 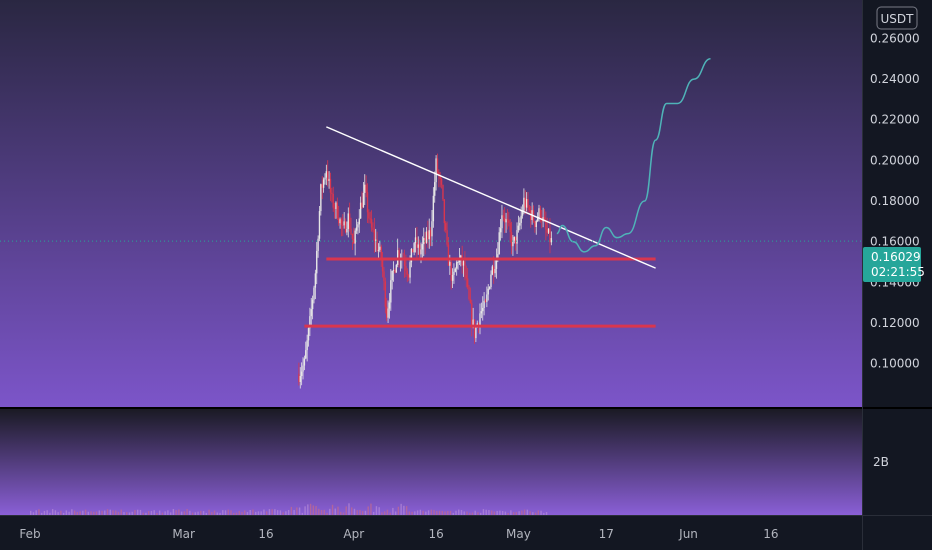 What do you see at coordinates (398, 534) in the screenshot?
I see `time-axis: Feb Mar 16 Apr 16 May 17 Jun 16` at bounding box center [398, 534].